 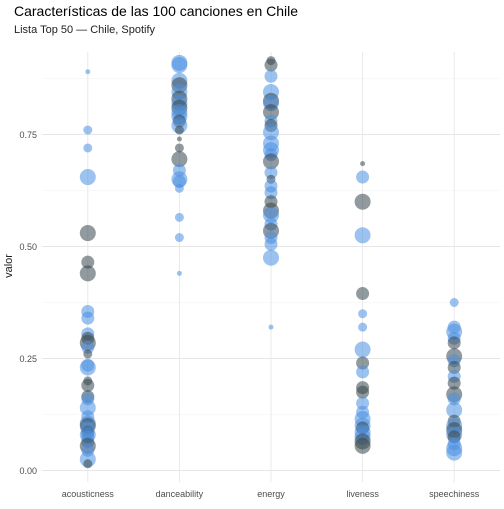 I want to click on y-tick-label: 0.25, so click(x=28, y=359).